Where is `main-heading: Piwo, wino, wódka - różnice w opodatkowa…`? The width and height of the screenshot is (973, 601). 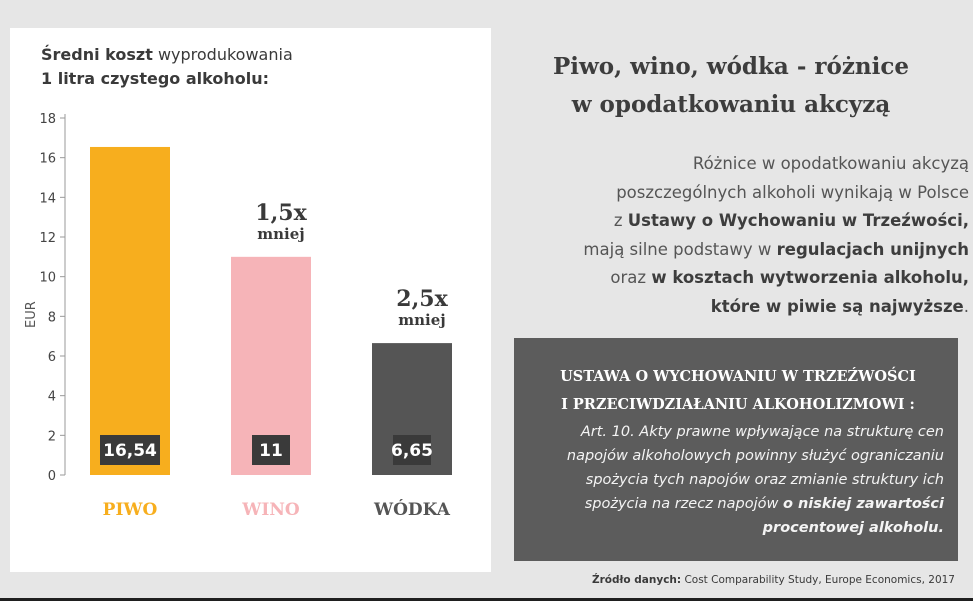 main-heading: Piwo, wino, wódka - różnice w opodatkowa… is located at coordinates (731, 86).